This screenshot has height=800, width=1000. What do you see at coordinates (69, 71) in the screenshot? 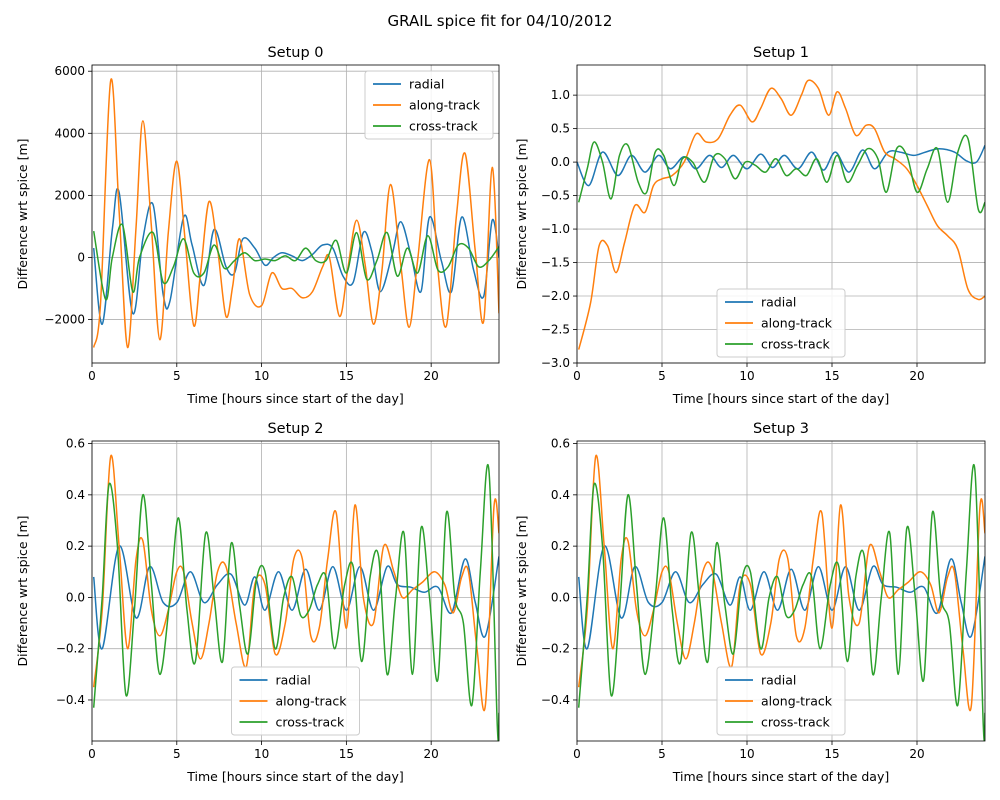
I see `y-tick-label: 6000` at bounding box center [69, 71].